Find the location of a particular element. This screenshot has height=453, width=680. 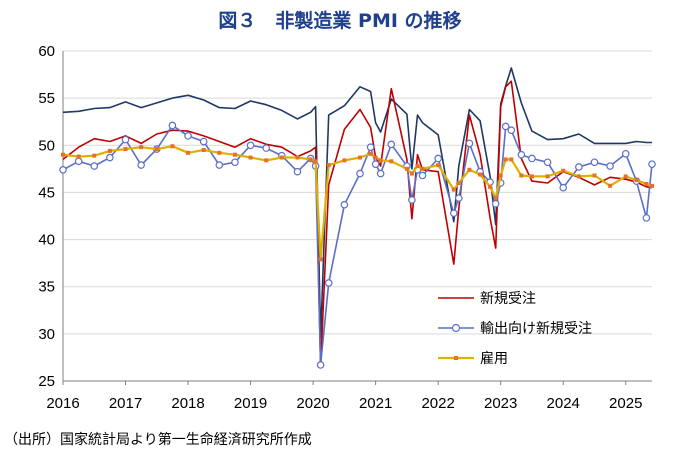

legend-label: 新規受注 is located at coordinates (508, 299).